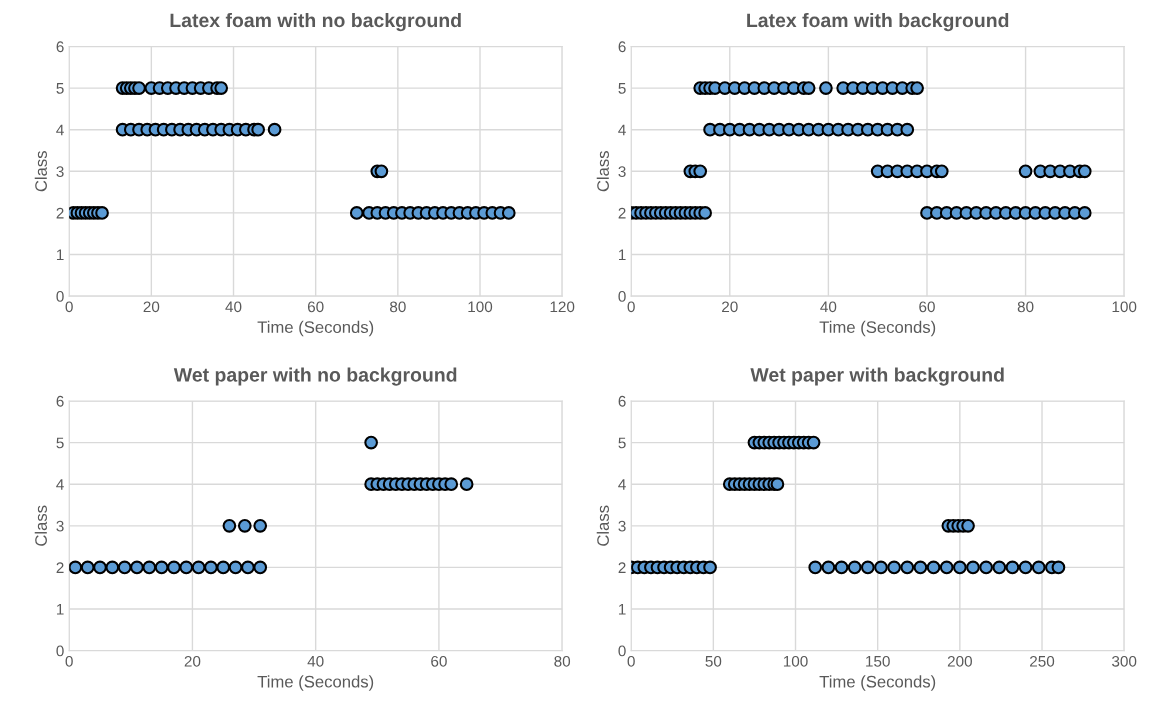 This screenshot has width=1153, height=715. What do you see at coordinates (315, 376) in the screenshot?
I see `chart-title: Wet paper with no background` at bounding box center [315, 376].